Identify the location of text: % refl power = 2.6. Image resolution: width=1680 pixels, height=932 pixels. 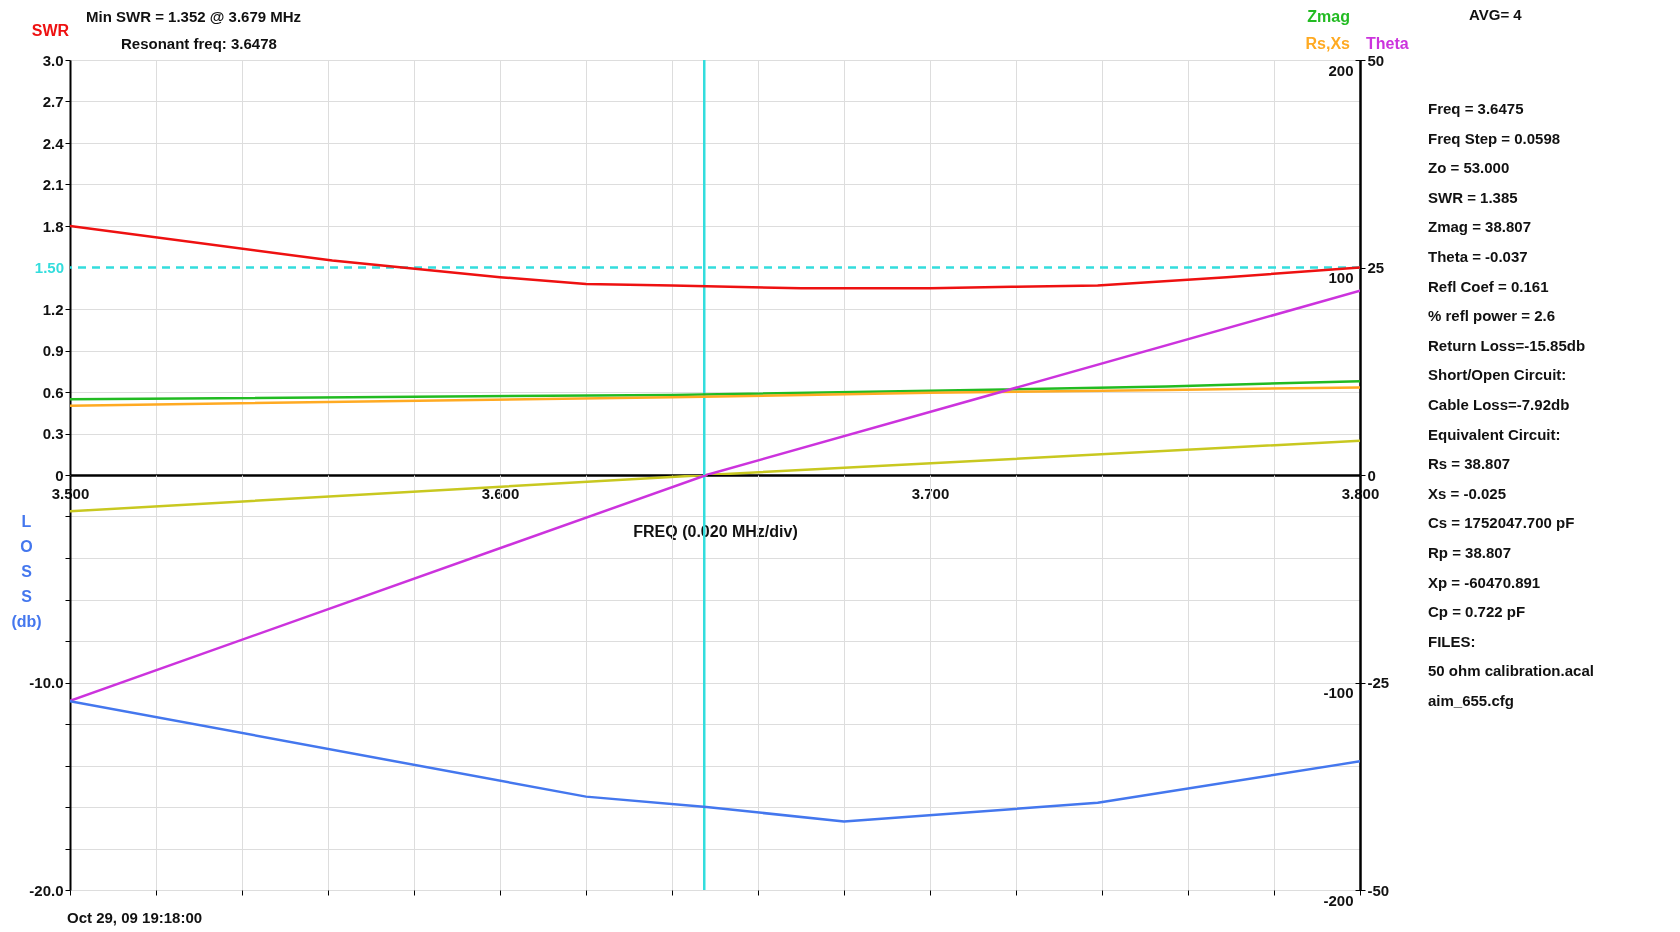
(1492, 316).